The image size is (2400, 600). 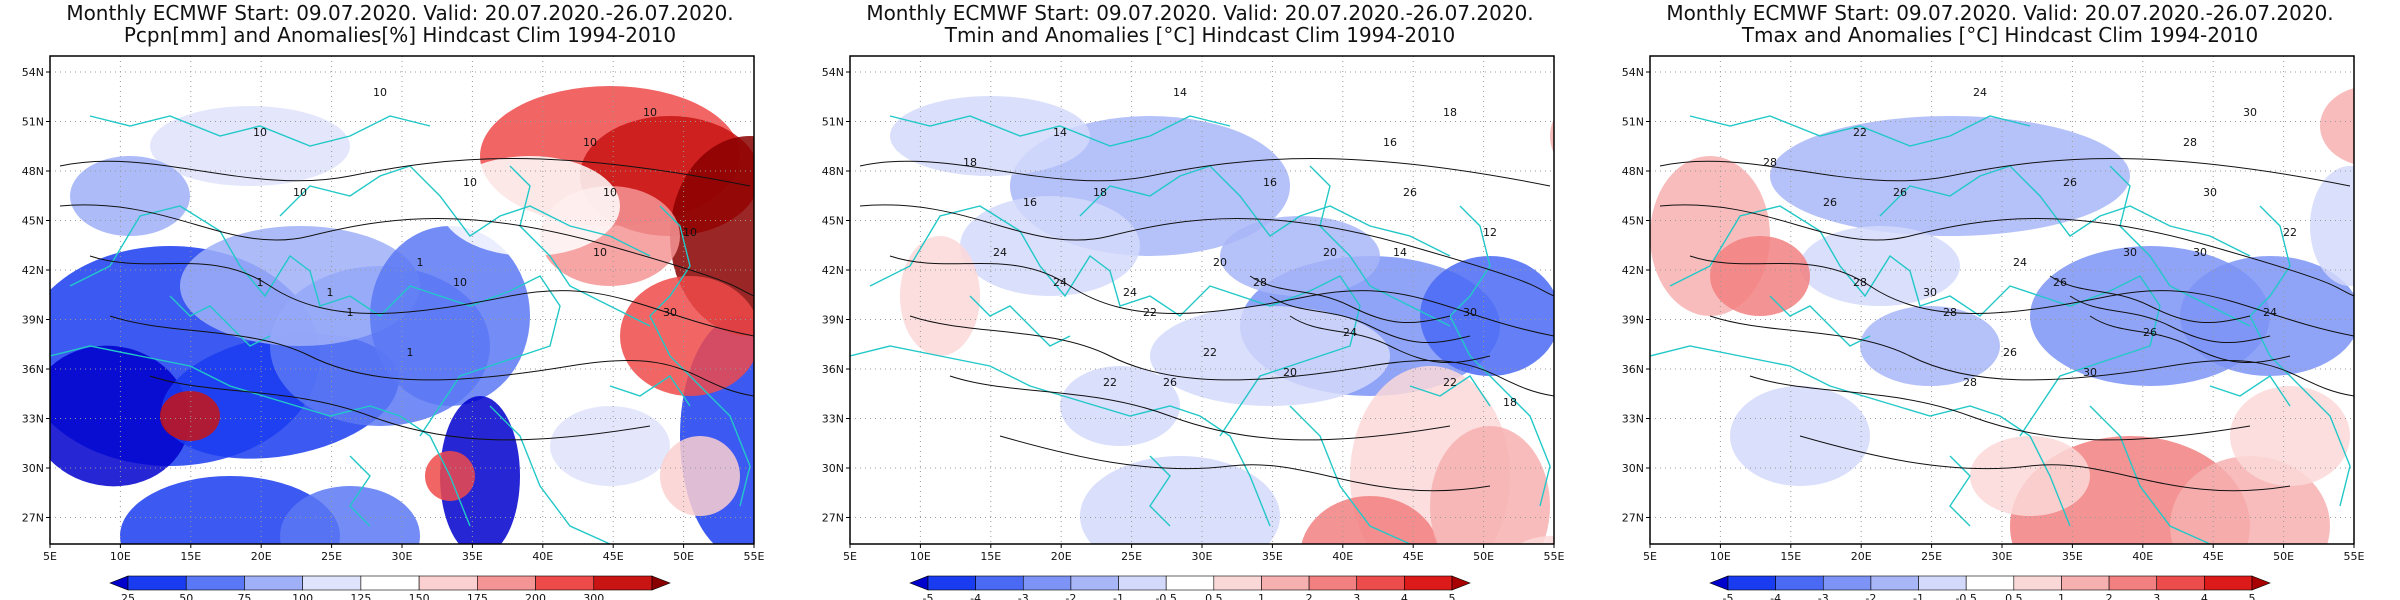 What do you see at coordinates (1554, 556) in the screenshot?
I see `lon-label: 55E` at bounding box center [1554, 556].